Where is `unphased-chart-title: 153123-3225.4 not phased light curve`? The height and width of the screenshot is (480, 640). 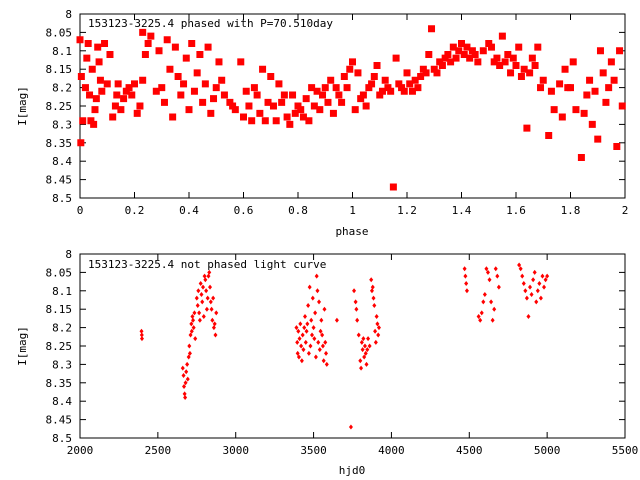
unphased-chart-title: 153123-3225.4 not phased light curve is located at coordinates (207, 264).